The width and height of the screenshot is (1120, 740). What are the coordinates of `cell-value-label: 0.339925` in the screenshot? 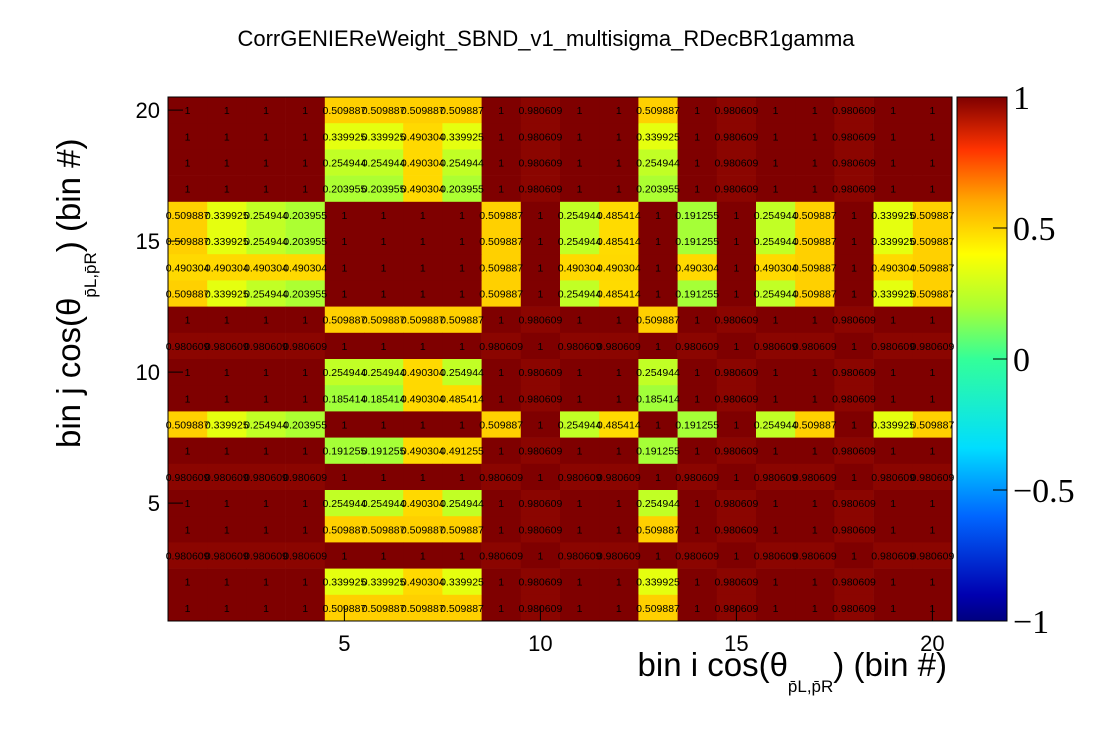 It's located at (893, 426).